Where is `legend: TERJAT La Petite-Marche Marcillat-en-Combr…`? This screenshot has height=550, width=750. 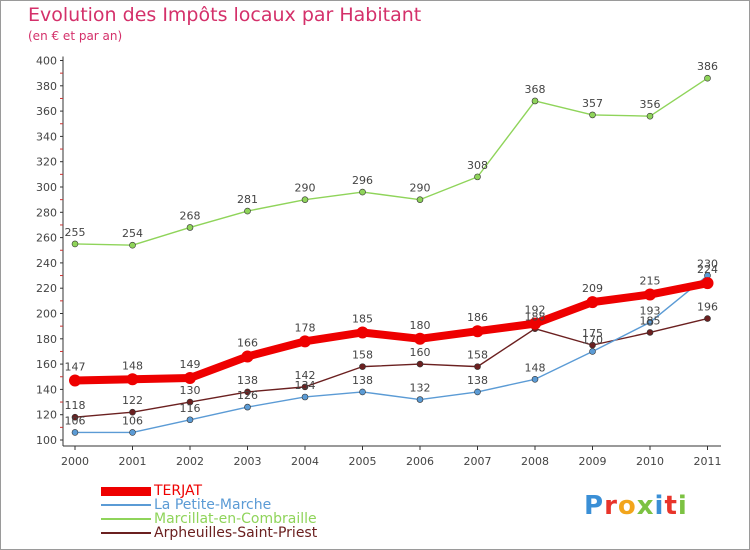
legend: TERJAT La Petite-Marche Marcillat-en-Combr… is located at coordinates (209, 512).